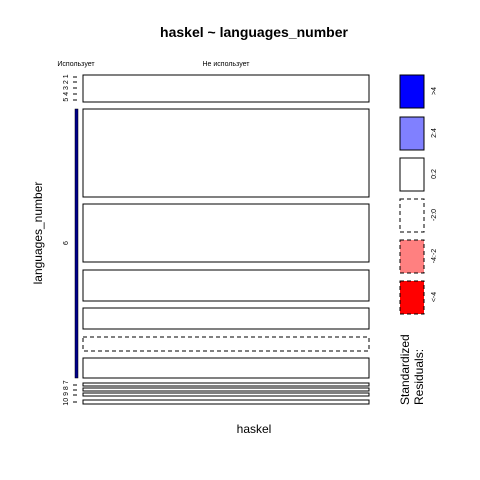  What do you see at coordinates (227, 64) in the screenshot?
I see `column-label: Не использует` at bounding box center [227, 64].